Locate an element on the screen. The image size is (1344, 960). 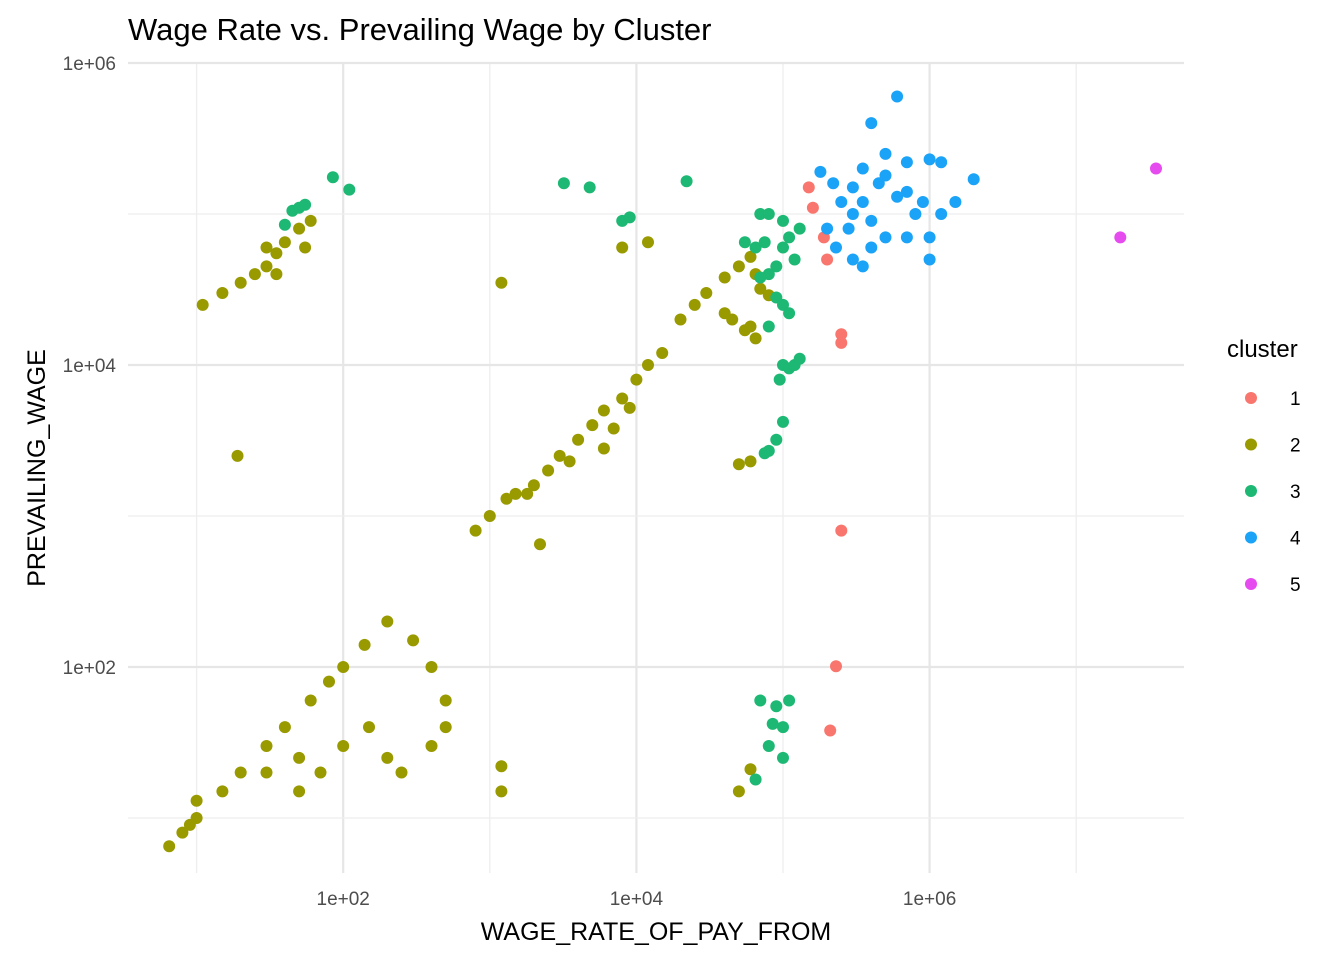
x-tick-label: 1e+04 is located at coordinates (637, 899).